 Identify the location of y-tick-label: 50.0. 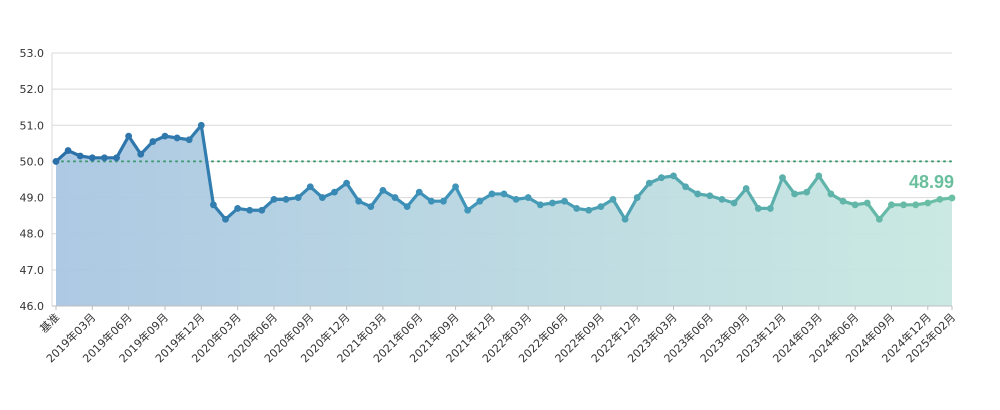
(32, 161).